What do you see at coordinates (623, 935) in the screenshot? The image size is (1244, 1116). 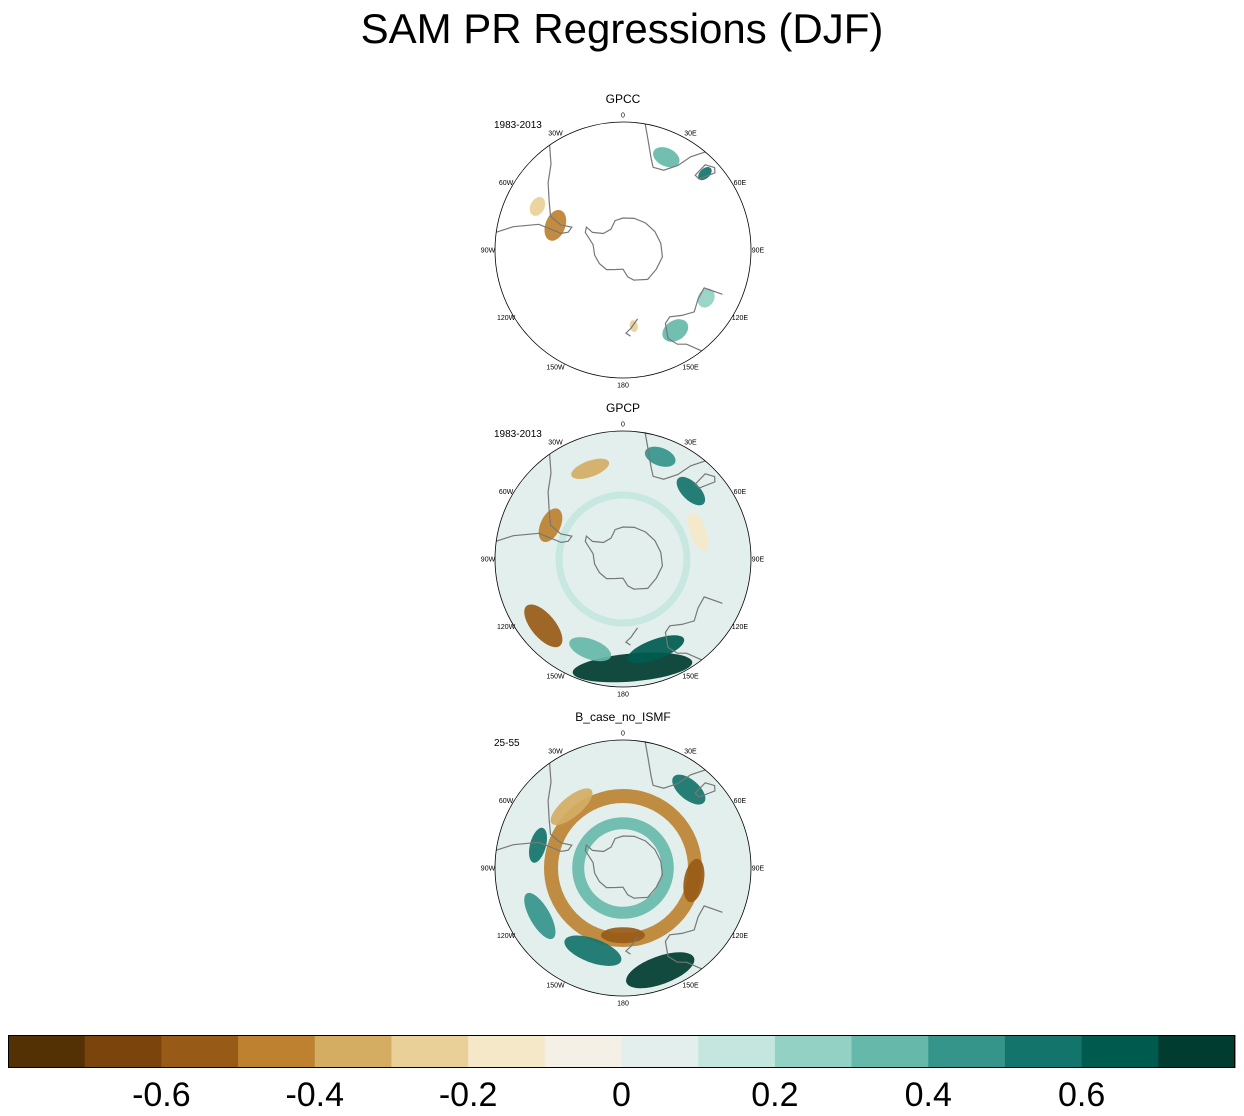 I see `south-pacific-dry` at bounding box center [623, 935].